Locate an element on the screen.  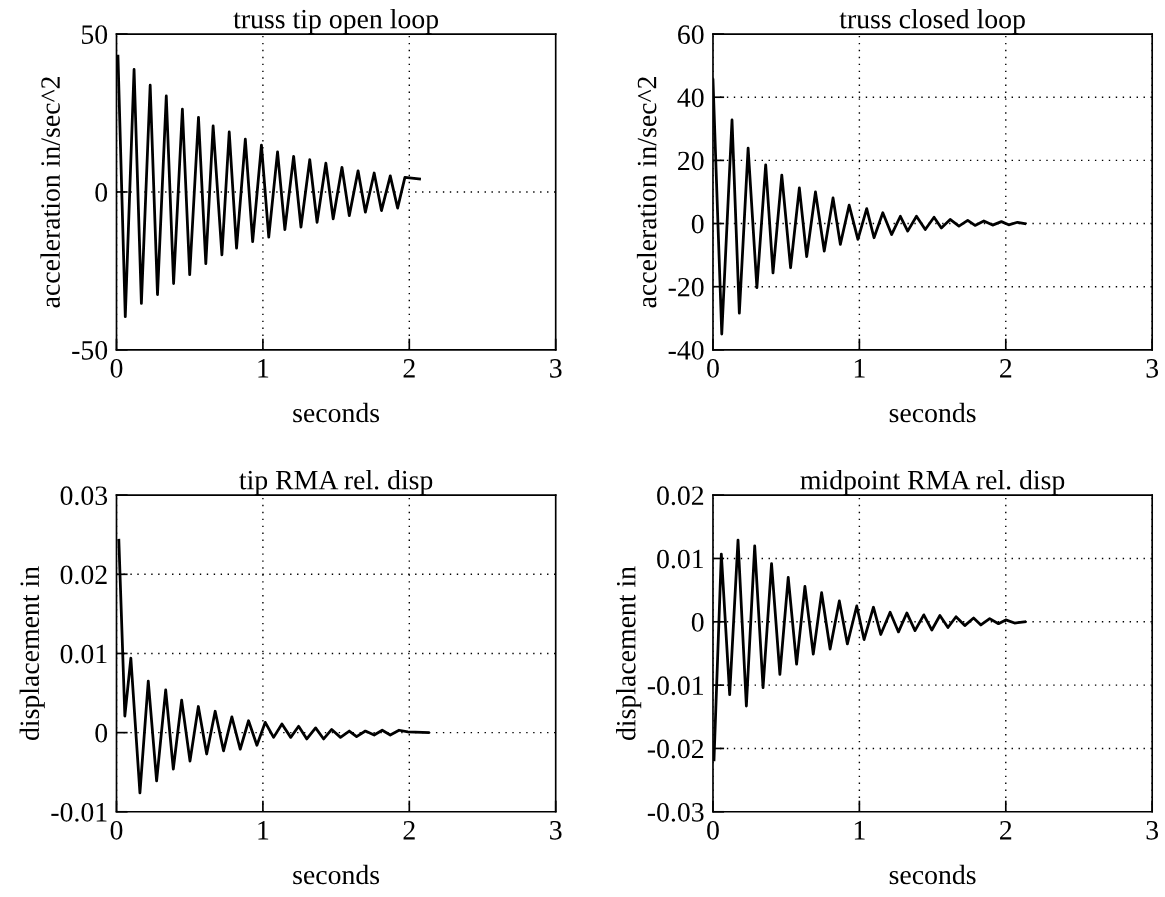
y-tick-label: 60 is located at coordinates (691, 34).